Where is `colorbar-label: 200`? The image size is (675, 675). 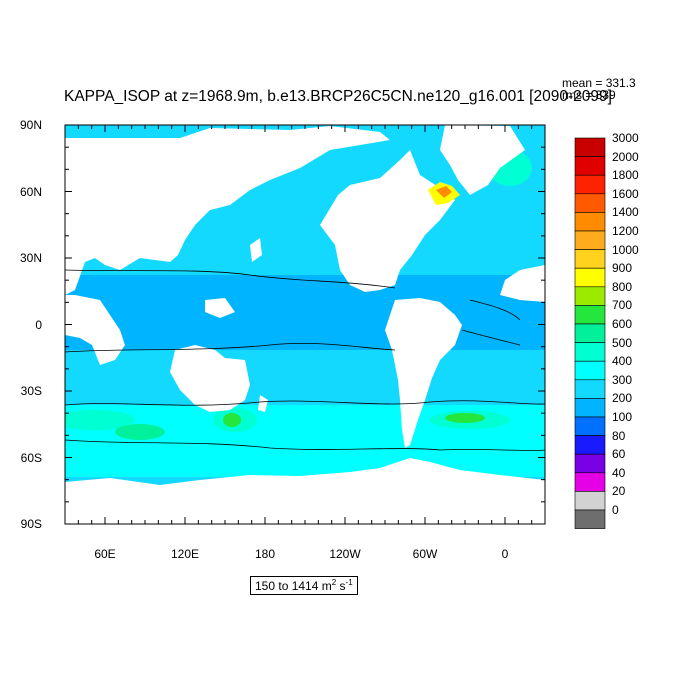 colorbar-label: 200 is located at coordinates (622, 398).